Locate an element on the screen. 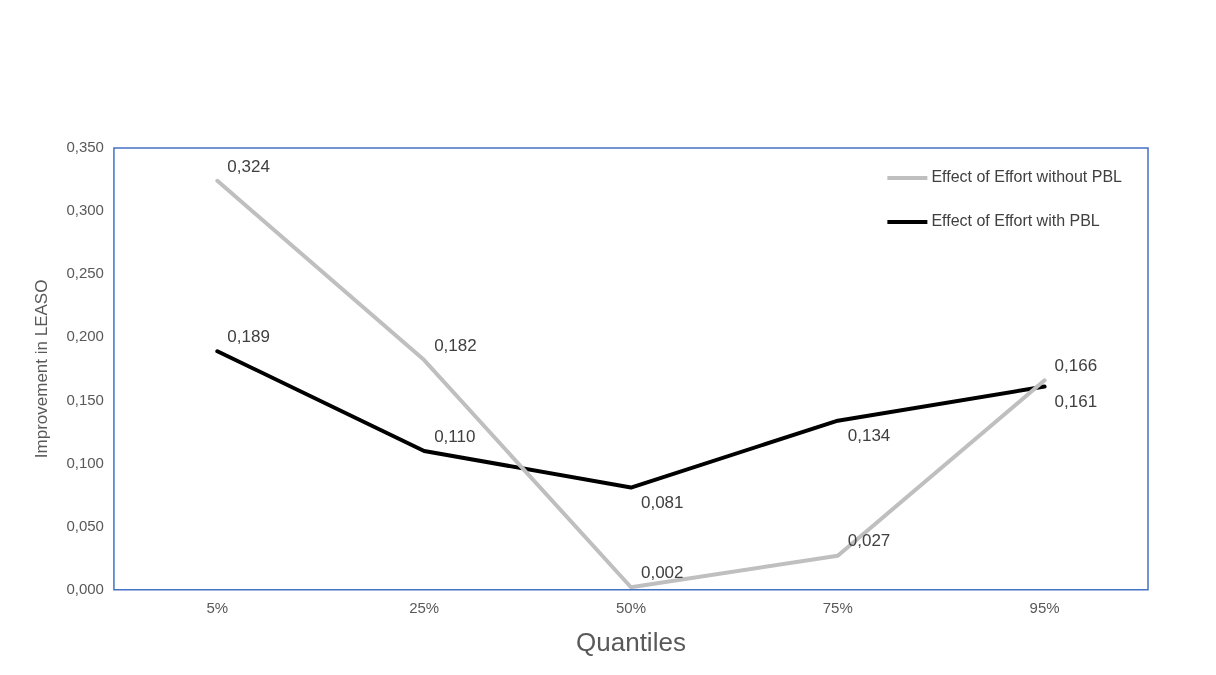 This screenshot has height=675, width=1216. data-label: 0,134 is located at coordinates (869, 436).